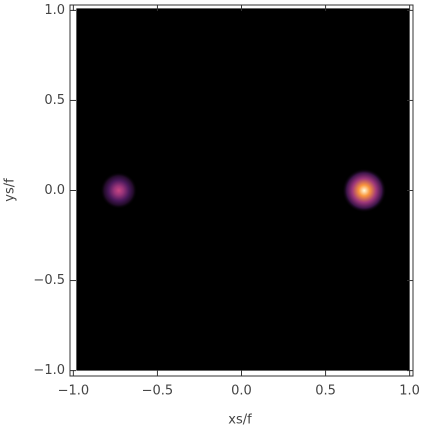 The image size is (425, 440). Describe the element at coordinates (325, 391) in the screenshot. I see `x-tick-label: 0.5` at that location.